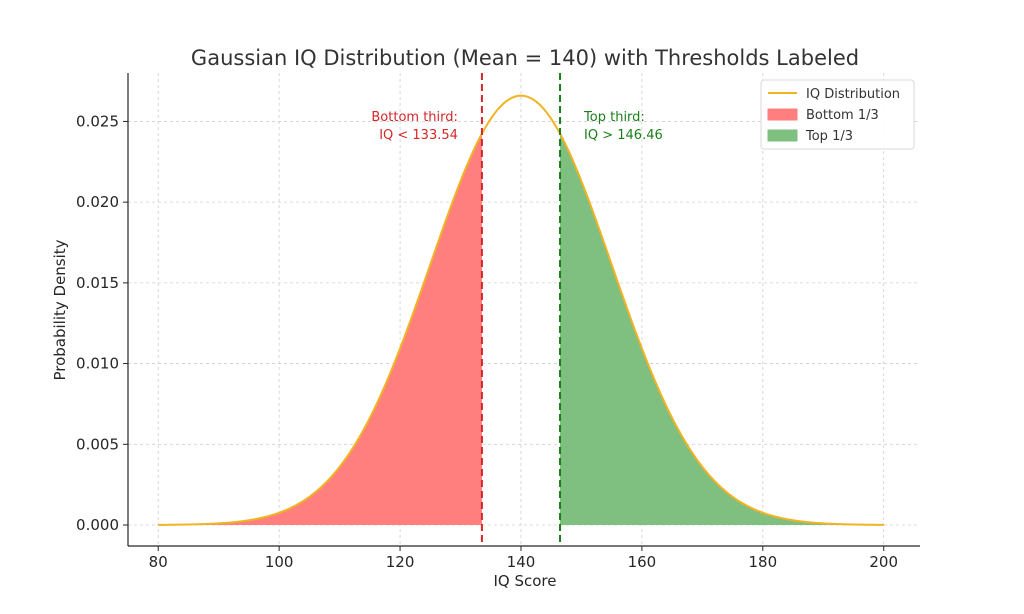  What do you see at coordinates (279, 562) in the screenshot?
I see `x-tick-label: 100` at bounding box center [279, 562].